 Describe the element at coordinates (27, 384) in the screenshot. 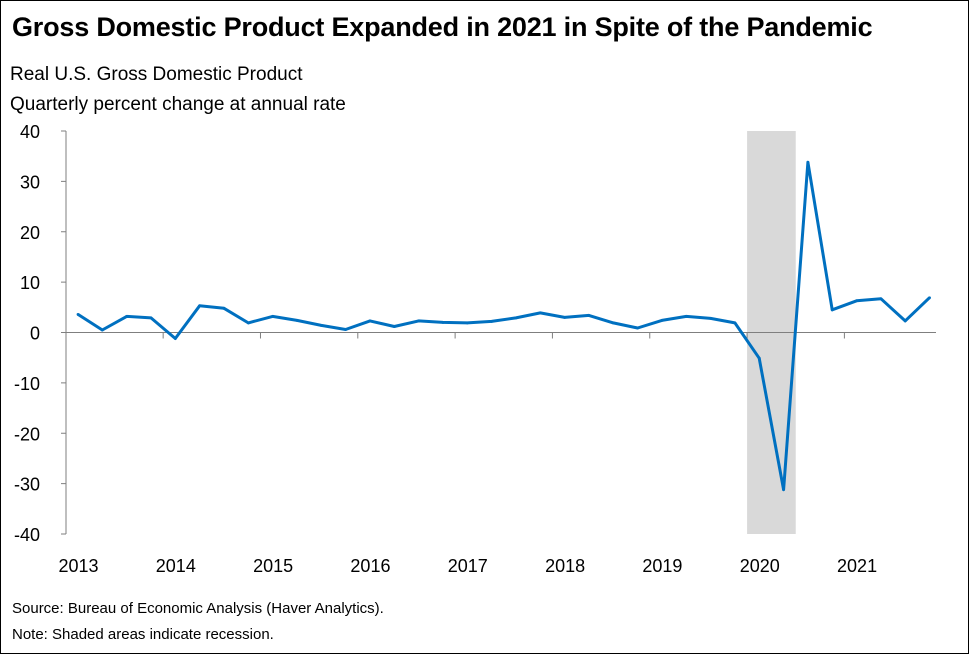

I see `y-tick-label: -10` at that location.